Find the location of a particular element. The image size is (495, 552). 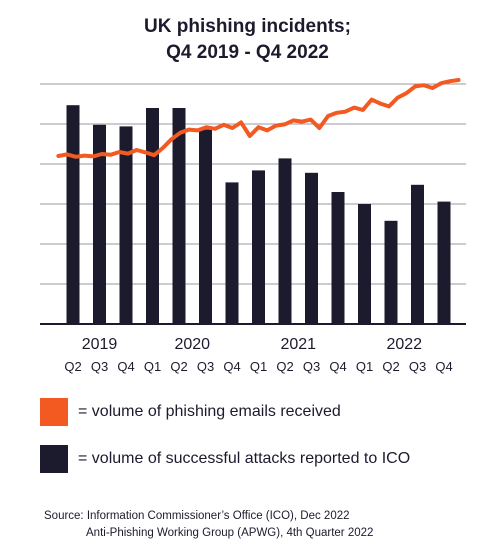

line-layer is located at coordinates (258, 118).